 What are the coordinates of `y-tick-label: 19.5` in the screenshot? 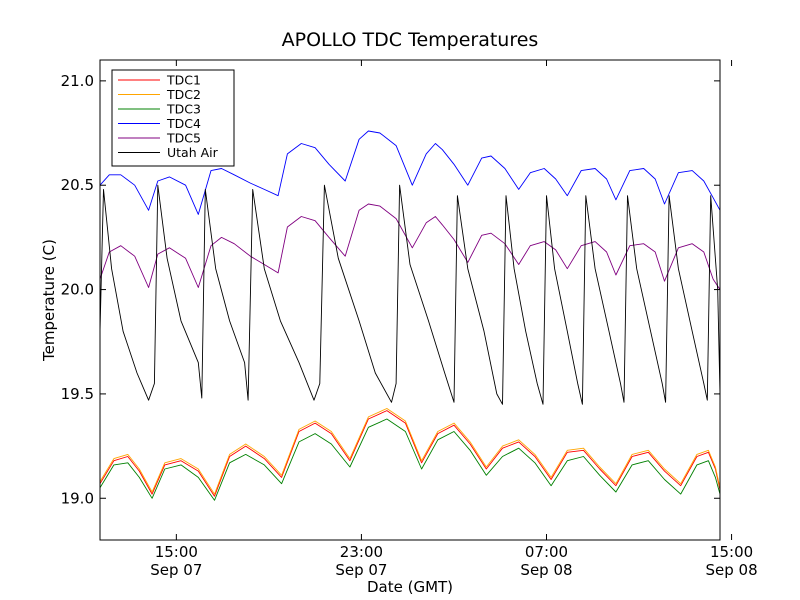 It's located at (77, 394).